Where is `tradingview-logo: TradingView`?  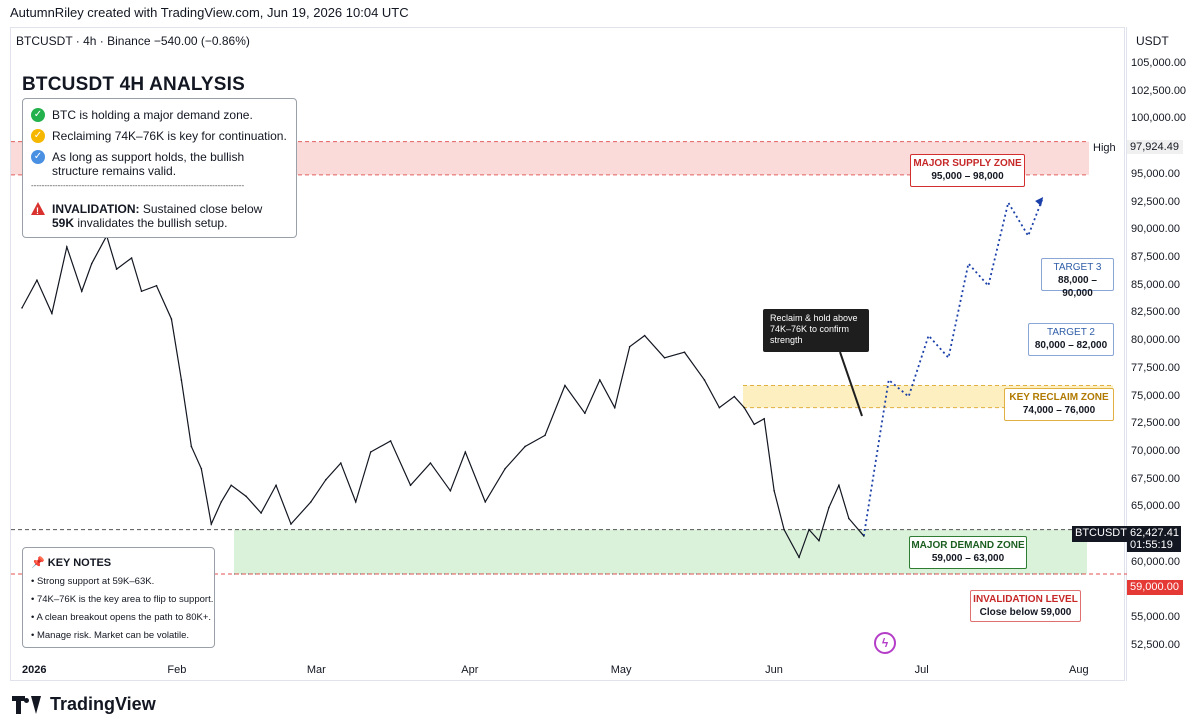 tradingview-logo: TradingView is located at coordinates (84, 704).